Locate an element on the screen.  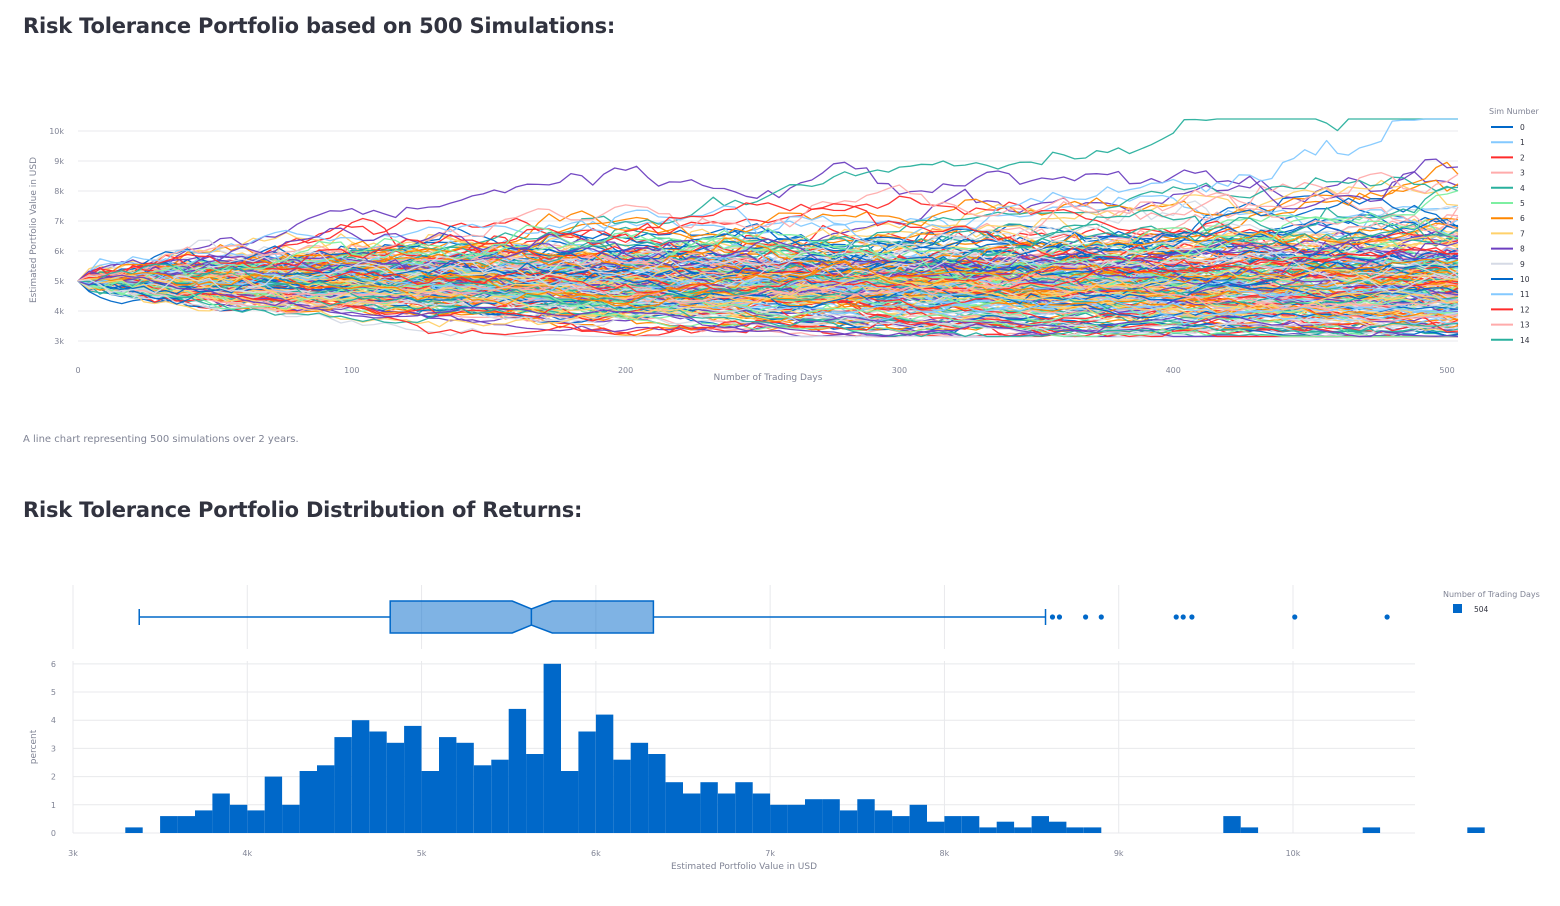
x-tick-label: 5k is located at coordinates (422, 853).